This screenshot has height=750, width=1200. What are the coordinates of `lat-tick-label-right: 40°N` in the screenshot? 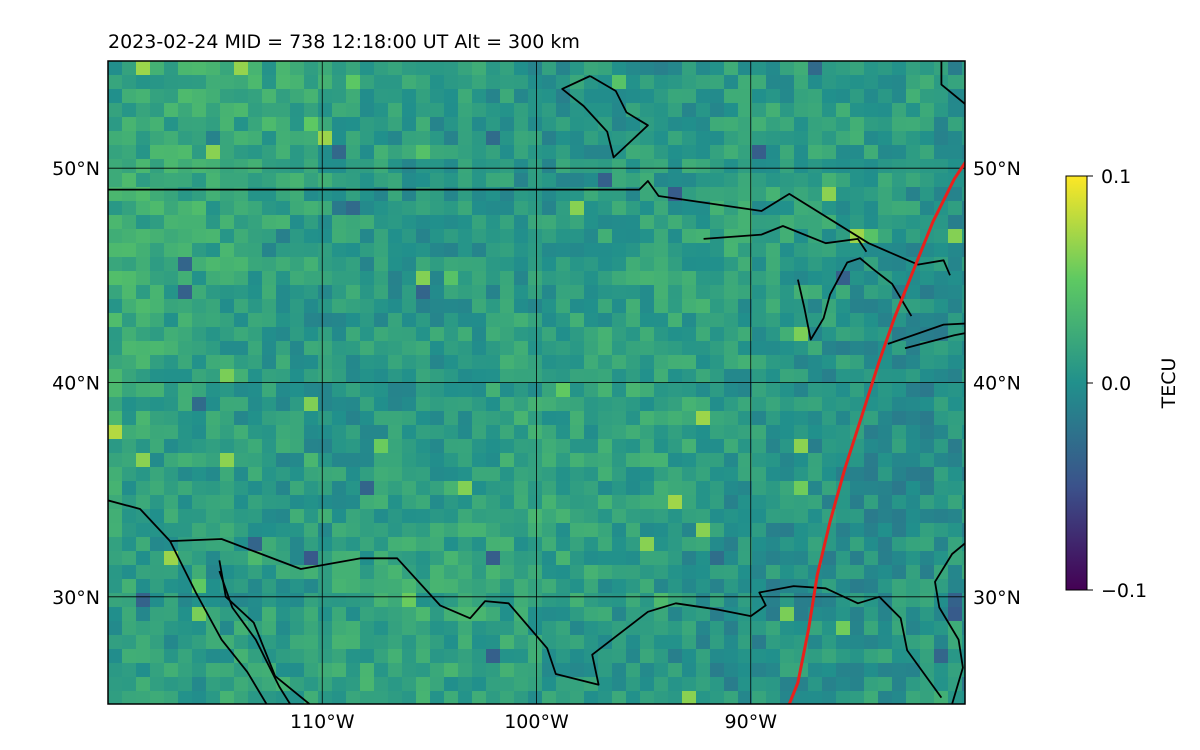 It's located at (997, 384).